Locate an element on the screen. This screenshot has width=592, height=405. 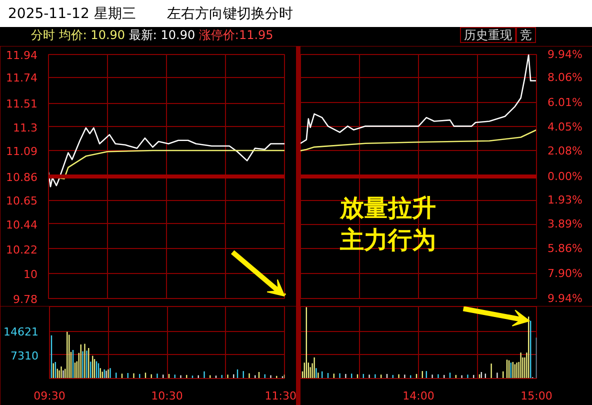
y-tick-label: 7310 is located at coordinates (24, 355).